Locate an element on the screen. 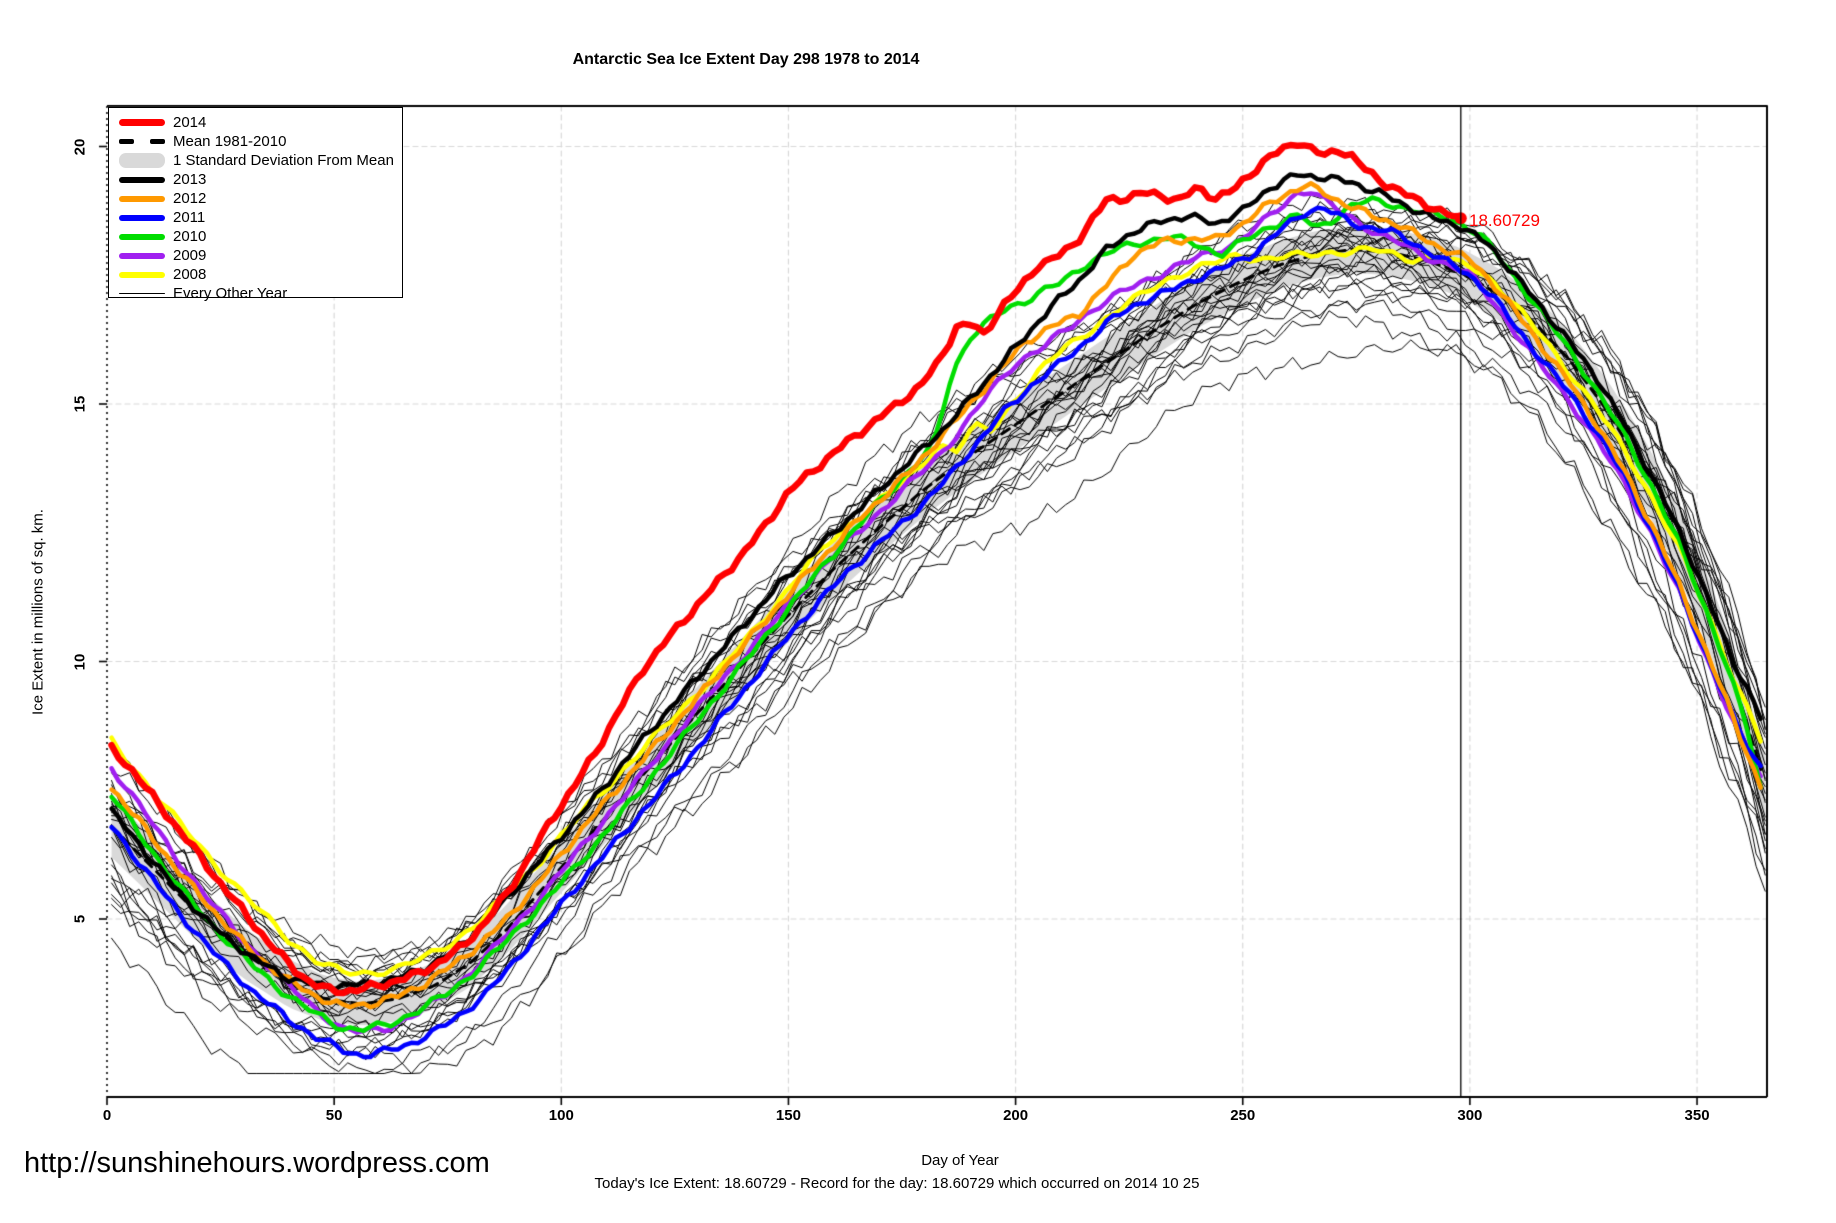  y-tick-label: 5 is located at coordinates (80, 919).